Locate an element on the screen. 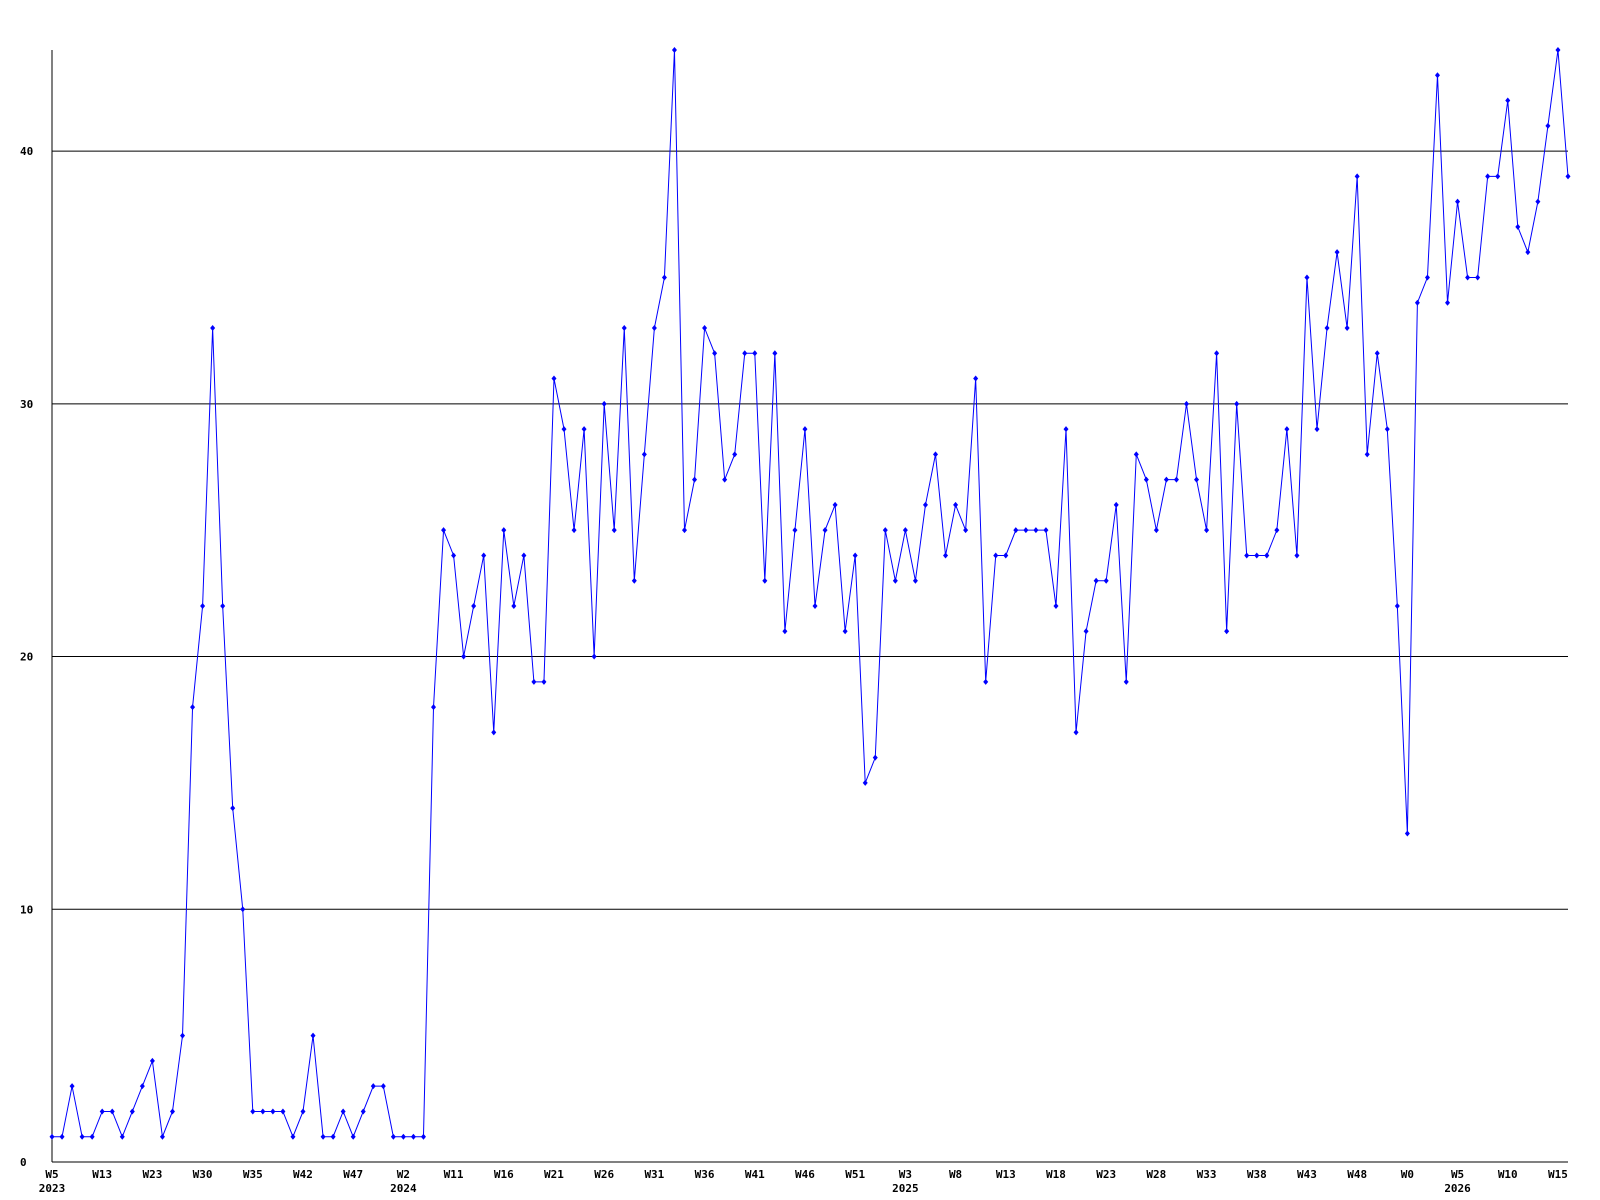 This screenshot has width=1600, height=1200. y-tick-label: 40 is located at coordinates (26, 151).